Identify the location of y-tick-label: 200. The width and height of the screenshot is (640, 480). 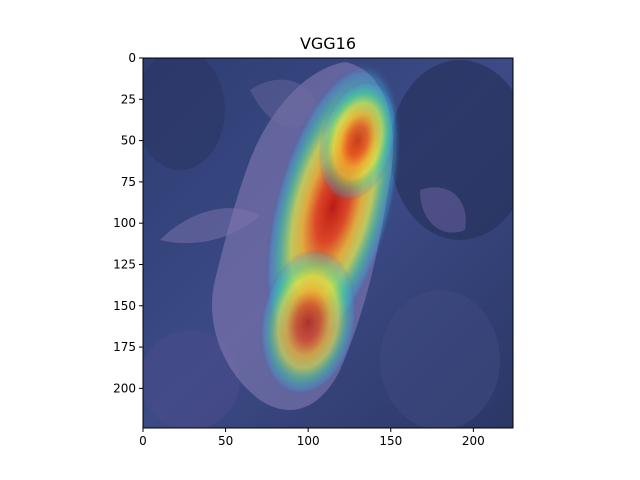
(124, 388).